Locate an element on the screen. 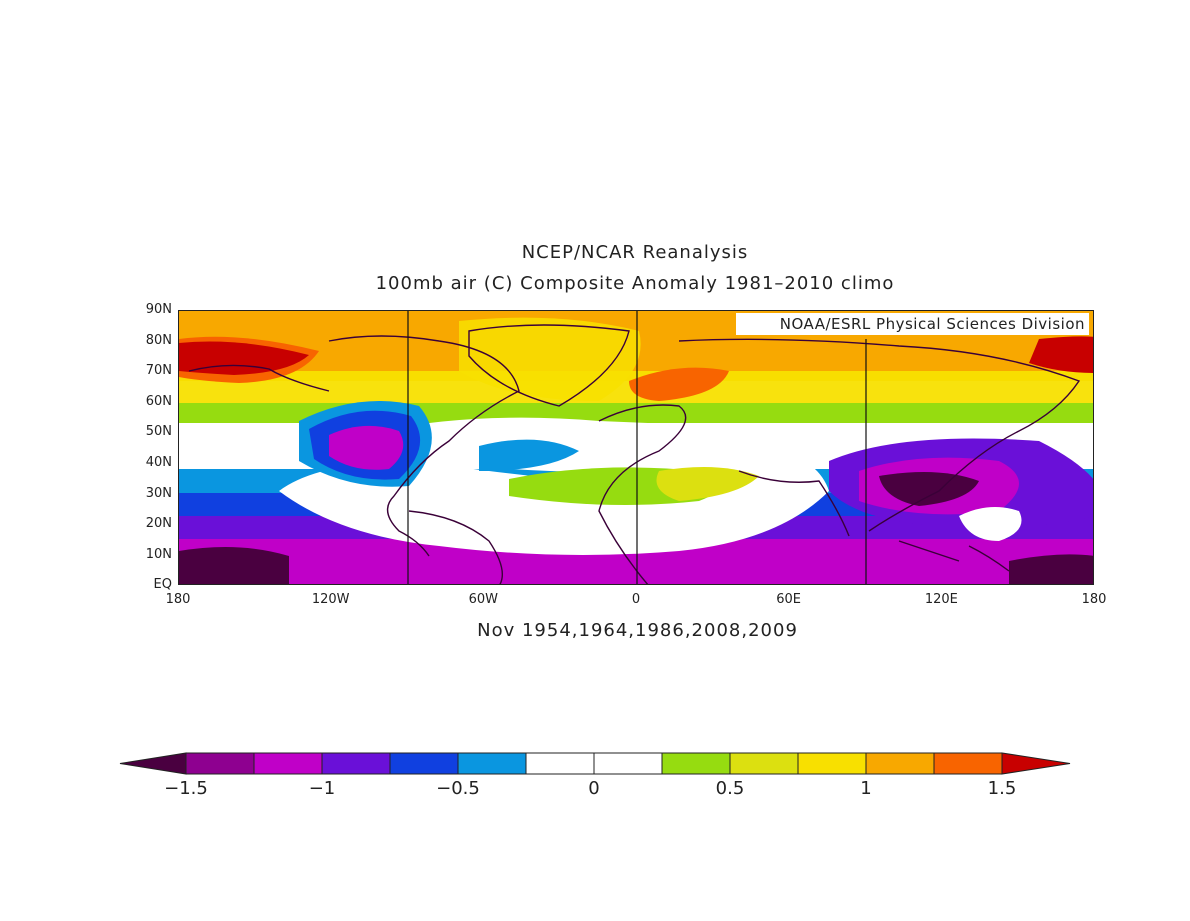 This screenshot has height=921, width=1190. colorbar-tick-label: 0 is located at coordinates (594, 788).